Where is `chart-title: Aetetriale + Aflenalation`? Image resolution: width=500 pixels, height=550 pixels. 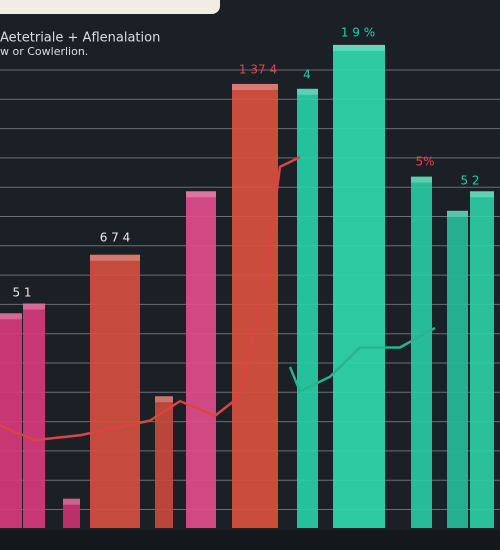 chart-title: Aetetriale + Aflenalation is located at coordinates (80, 38).